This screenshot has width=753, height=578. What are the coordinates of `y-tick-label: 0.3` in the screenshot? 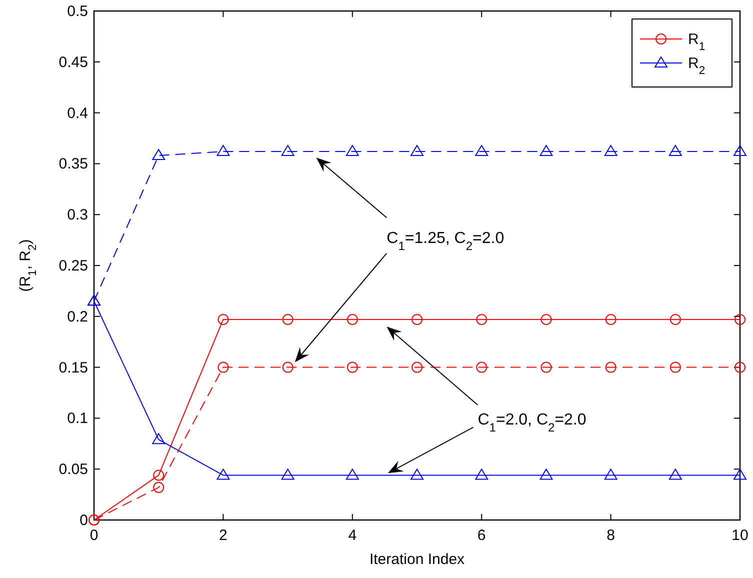 It's located at (77, 215).